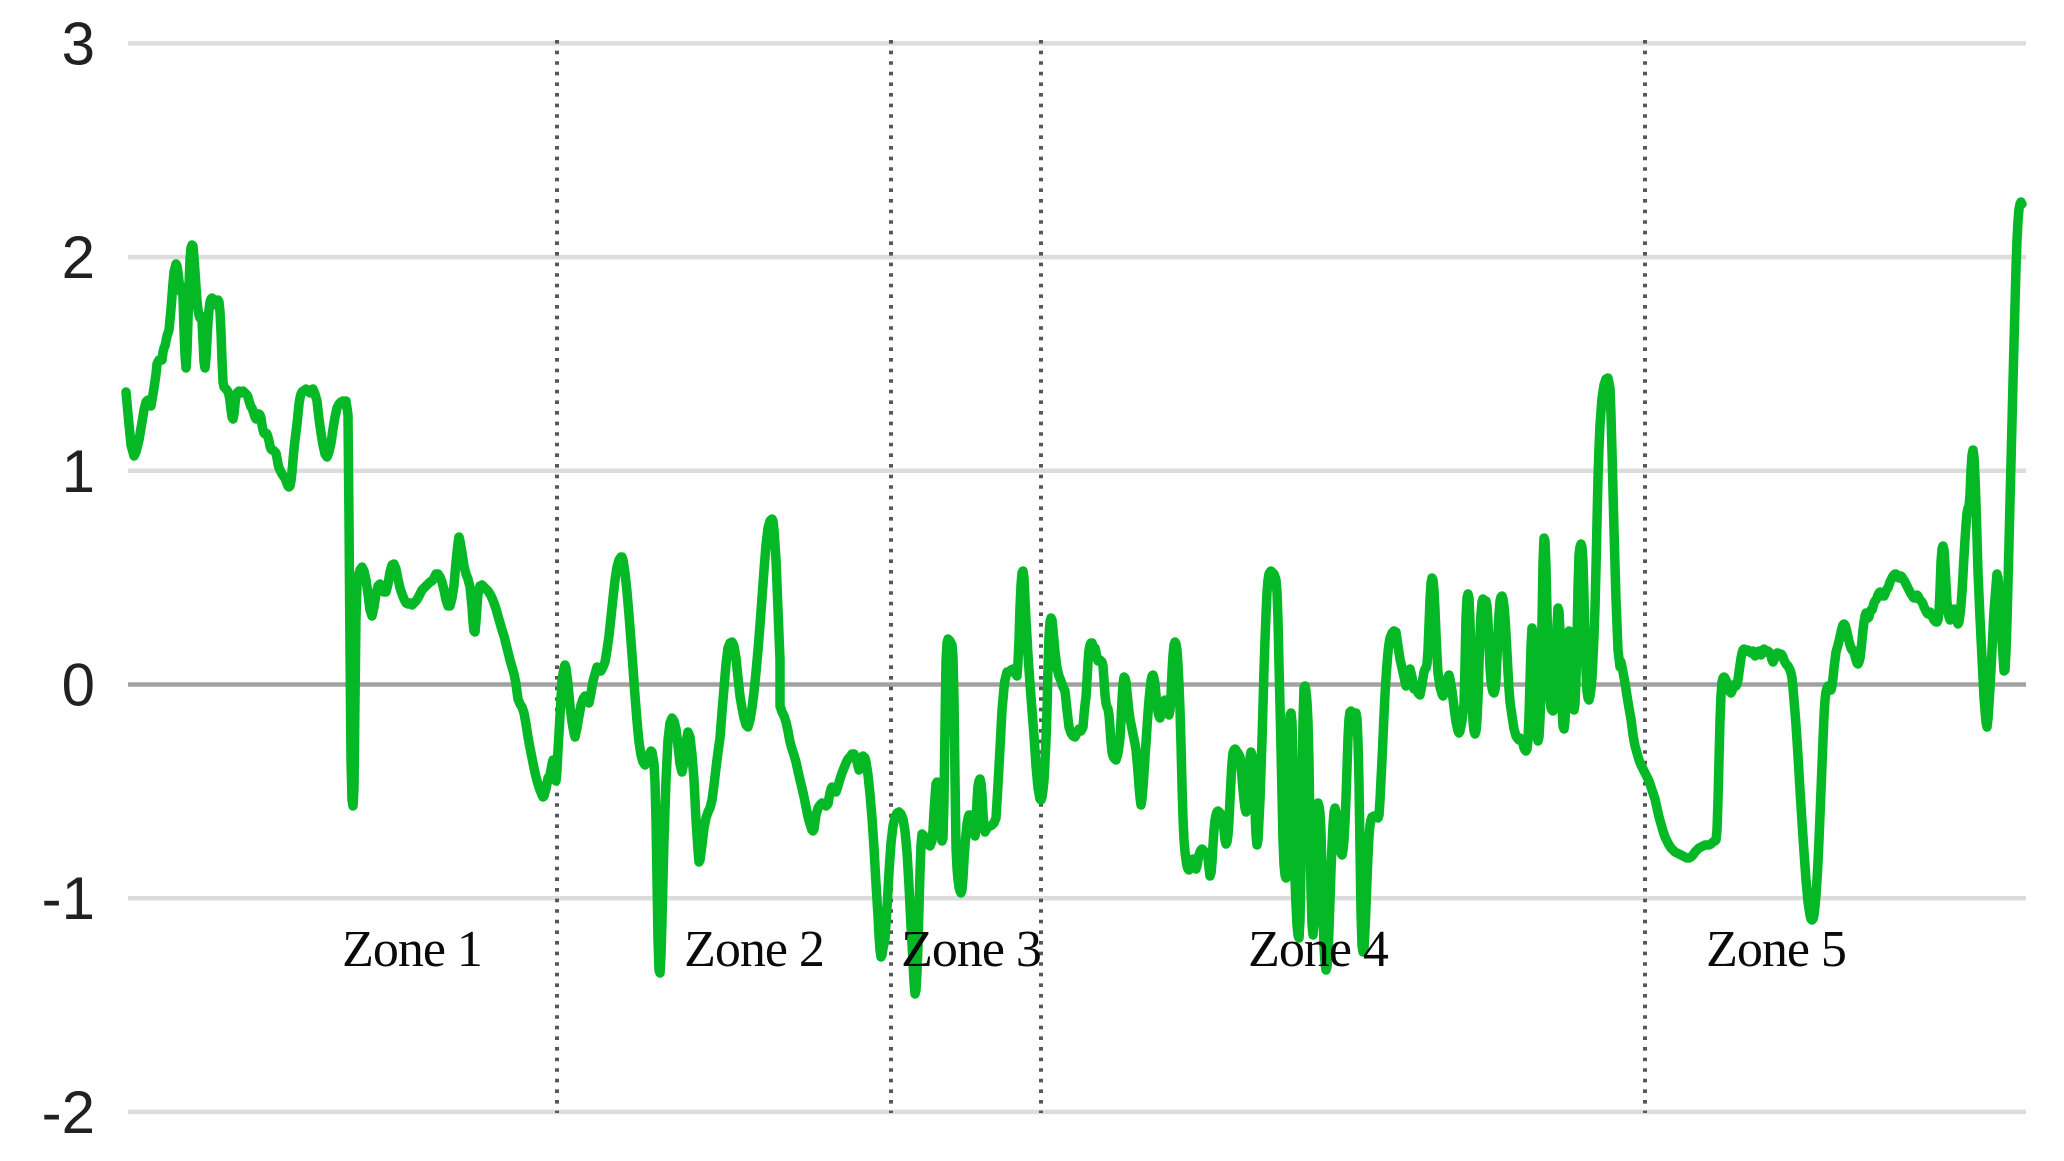 This screenshot has width=2064, height=1161. What do you see at coordinates (1318, 949) in the screenshot?
I see `svg-text: Zone 4` at bounding box center [1318, 949].